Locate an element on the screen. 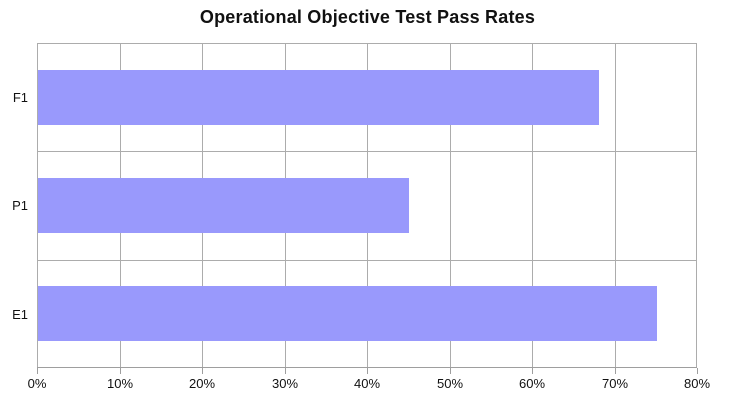 This screenshot has height=416, width=735. bar-p1 is located at coordinates (223, 205).